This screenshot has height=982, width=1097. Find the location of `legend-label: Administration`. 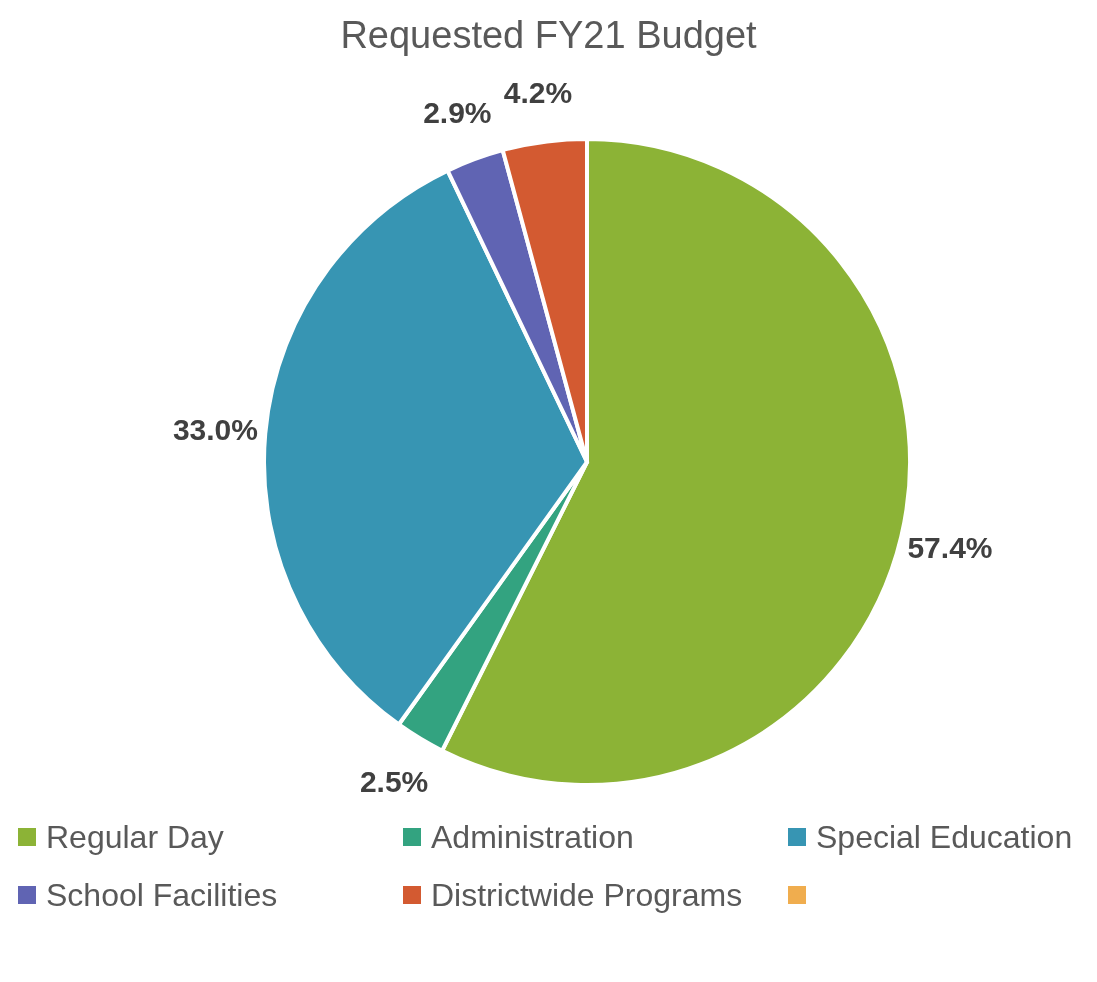

legend-label: Administration is located at coordinates (532, 837).